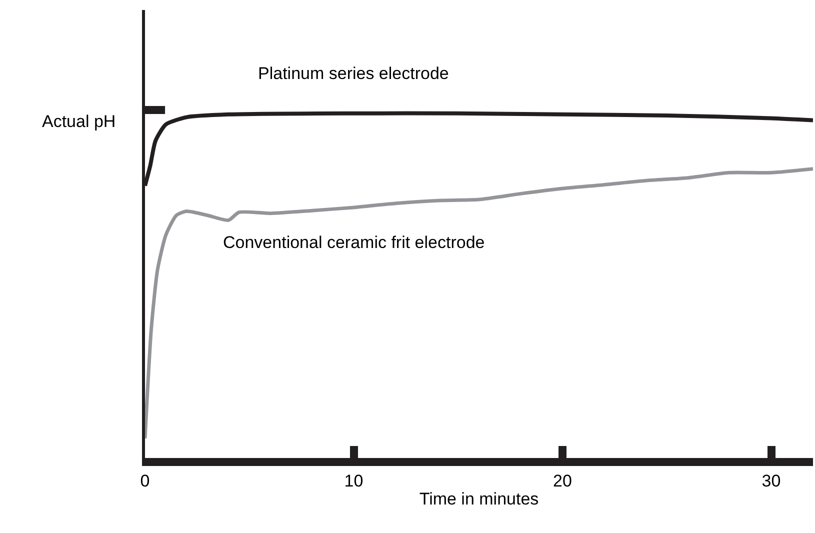 This screenshot has height=533, width=815. I want to click on x-tick-label: 30, so click(771, 480).